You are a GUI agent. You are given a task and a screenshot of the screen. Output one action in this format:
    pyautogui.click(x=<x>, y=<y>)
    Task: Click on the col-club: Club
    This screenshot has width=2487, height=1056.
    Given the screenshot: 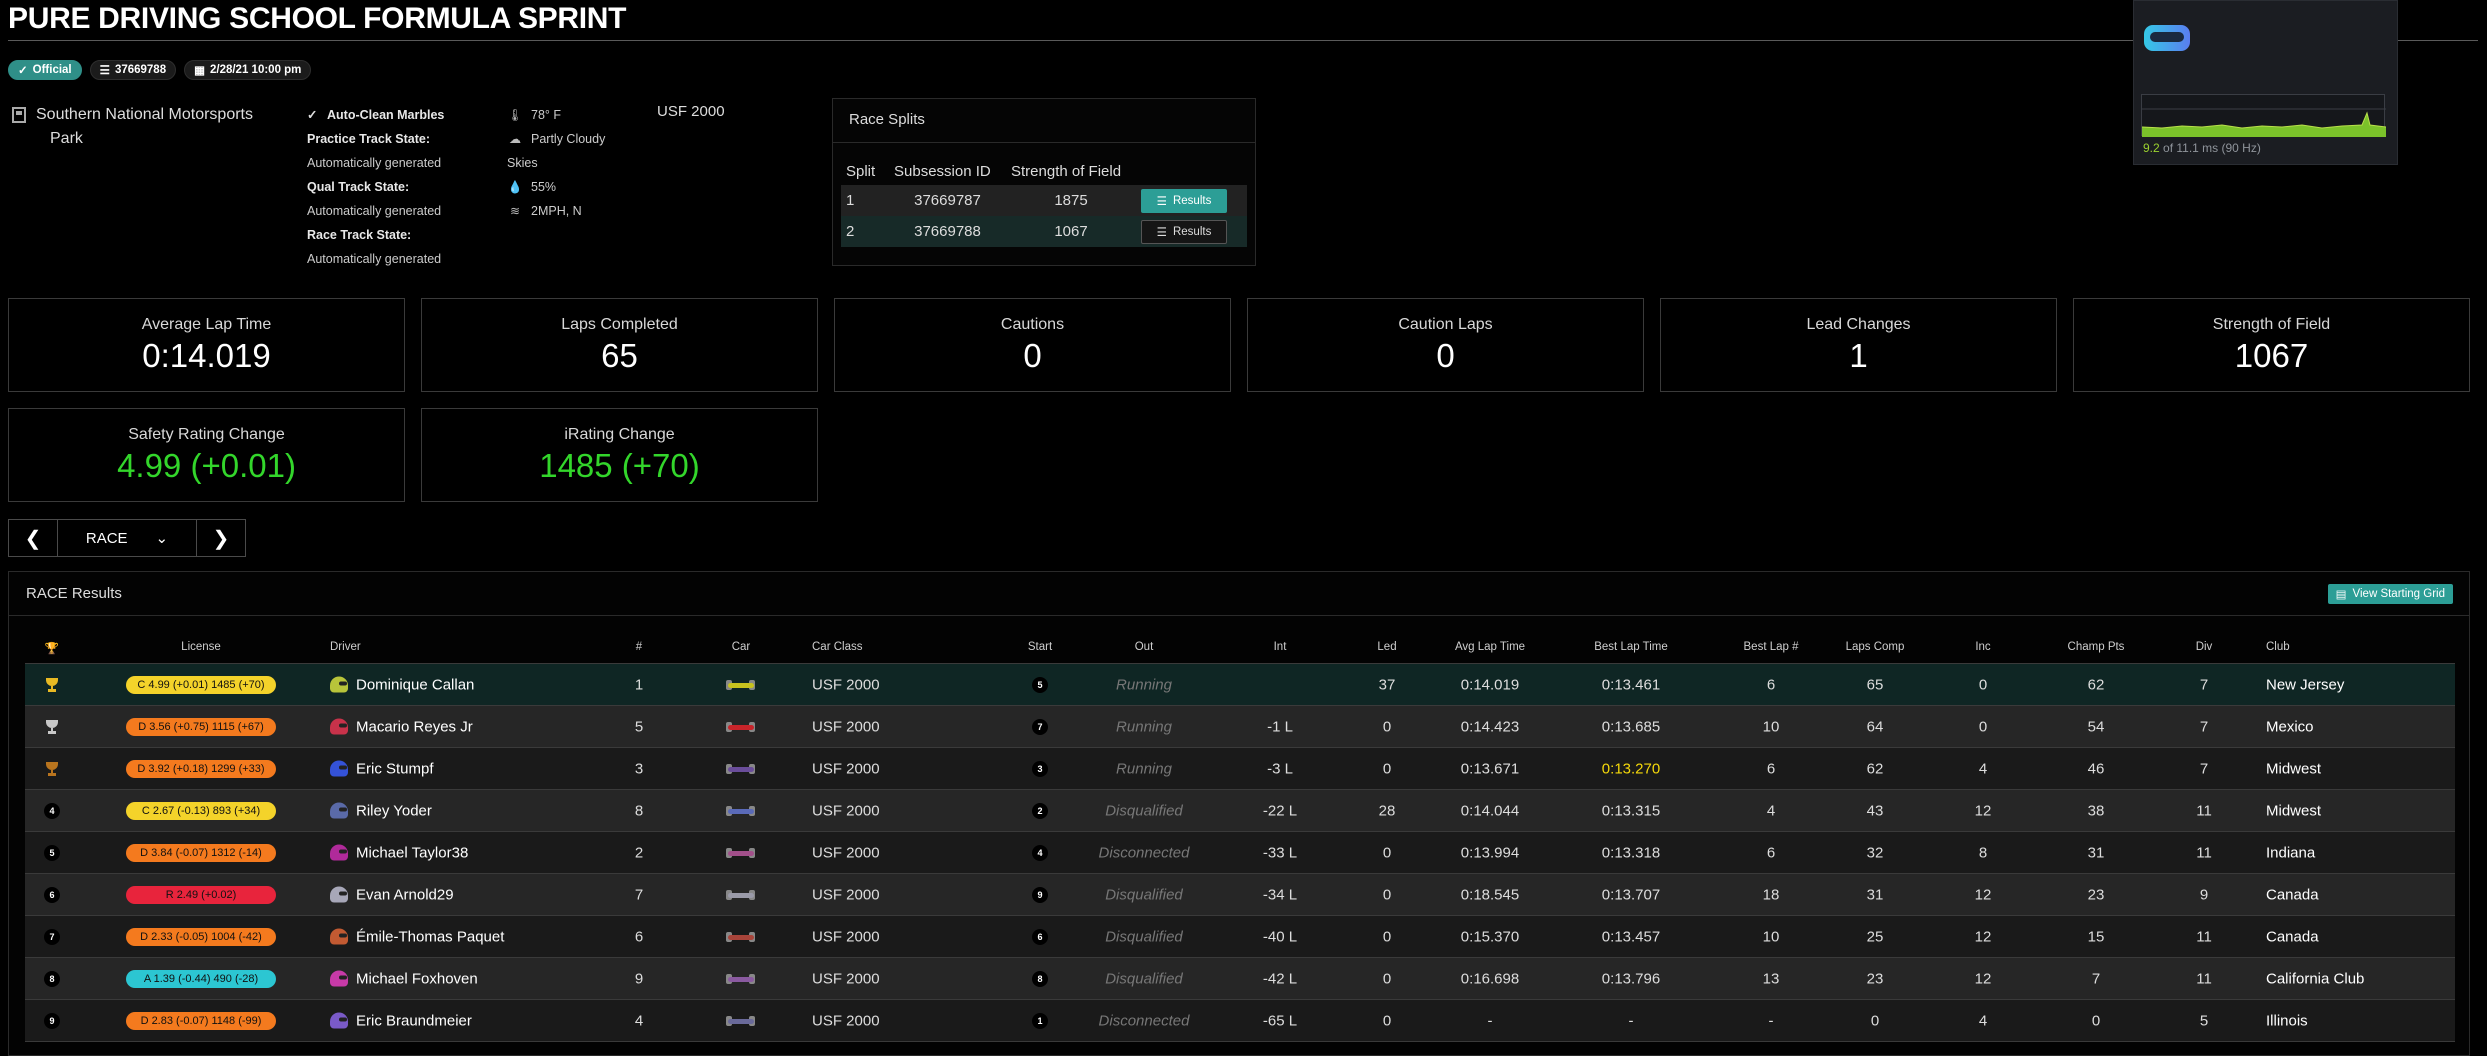 What is the action you would take?
    pyautogui.click(x=2278, y=647)
    